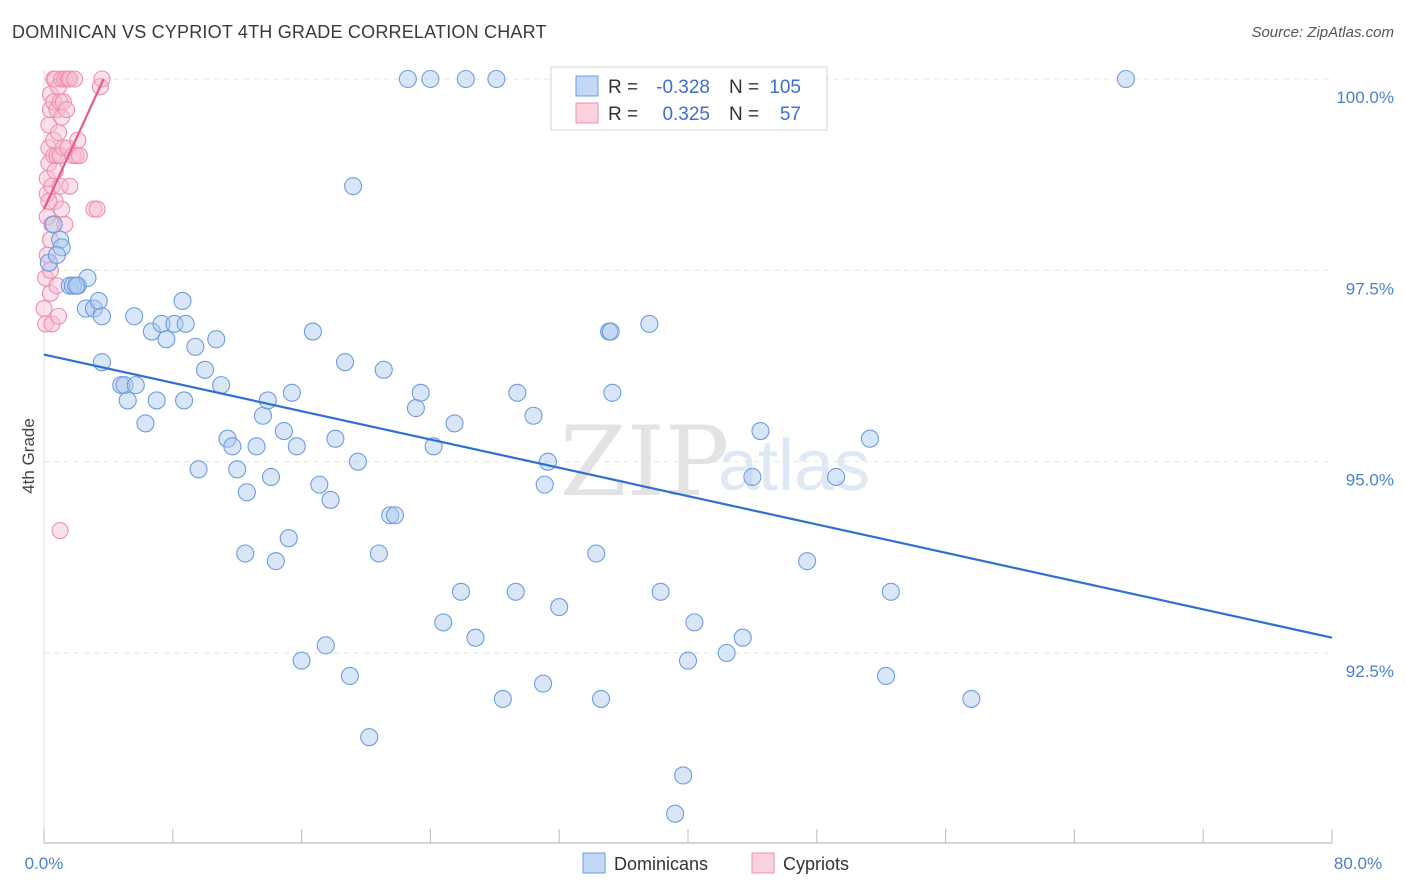 This screenshot has width=1406, height=892. What do you see at coordinates (715, 863) in the screenshot?
I see `series-legend: Dominicans Cypriots` at bounding box center [715, 863].